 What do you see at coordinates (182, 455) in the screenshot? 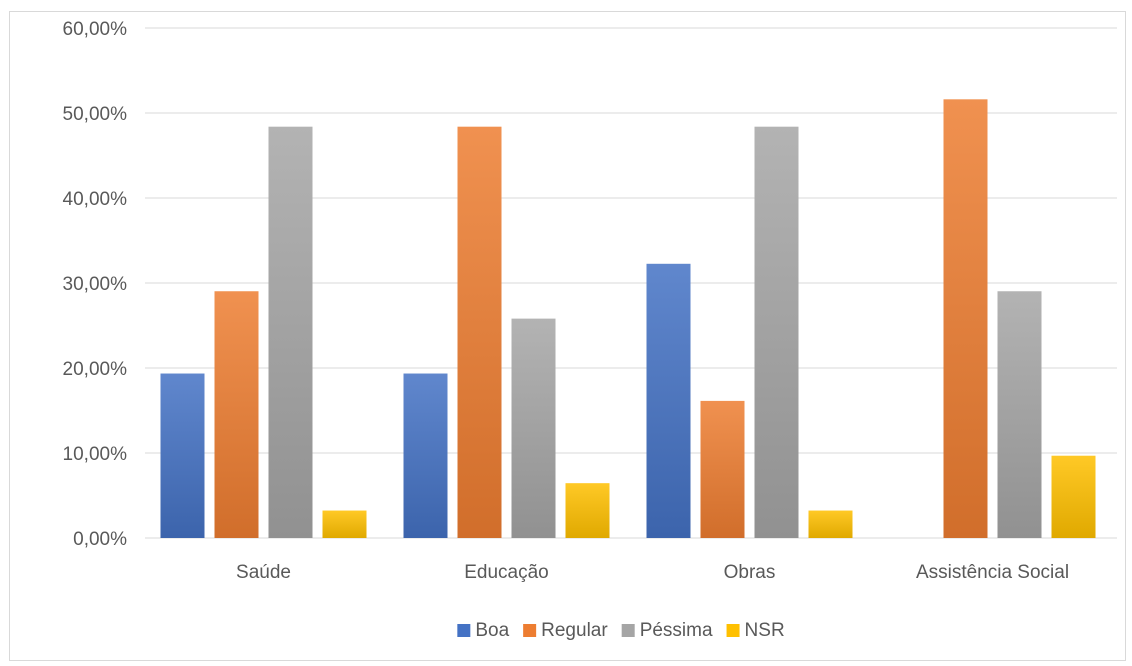
I see `bar-saude-boa` at bounding box center [182, 455].